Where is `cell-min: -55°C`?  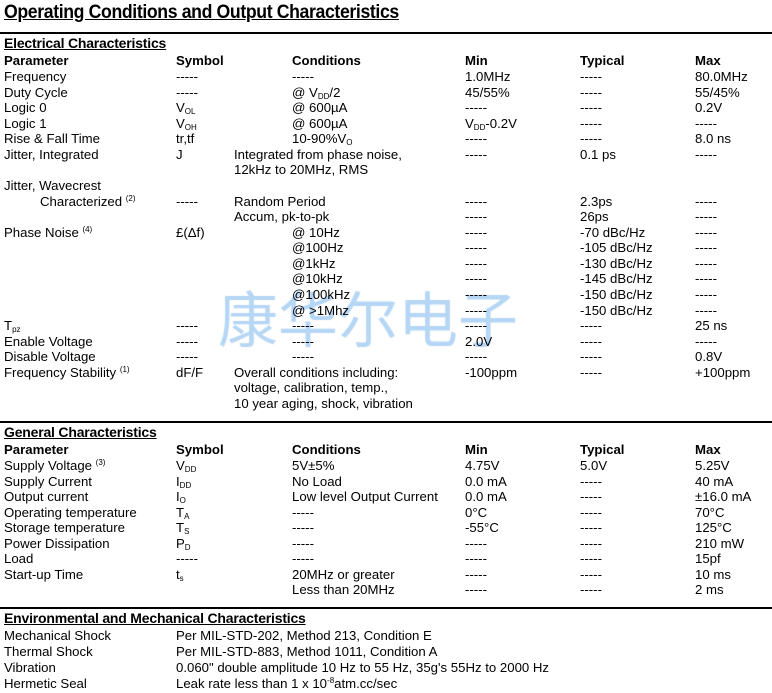
cell-min: -55°C is located at coordinates (482, 527).